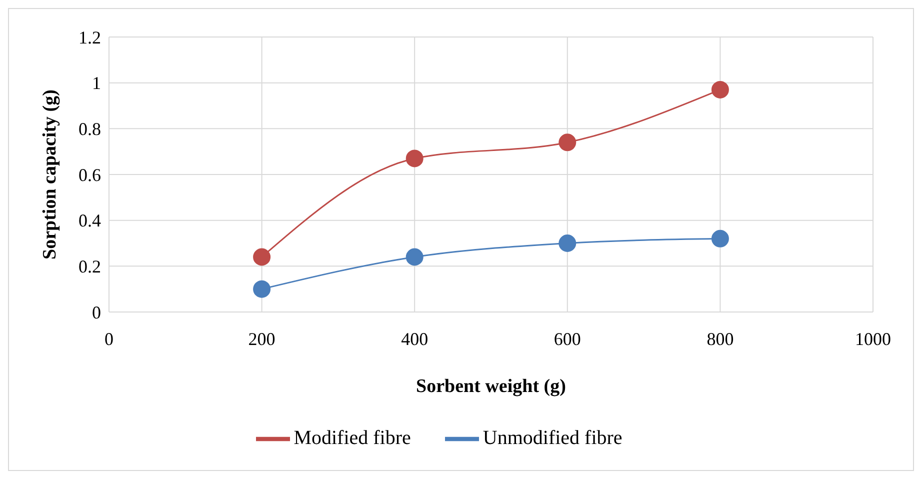 The height and width of the screenshot is (479, 922). Describe the element at coordinates (89, 220) in the screenshot. I see `y-tick-label: 0.4` at that location.